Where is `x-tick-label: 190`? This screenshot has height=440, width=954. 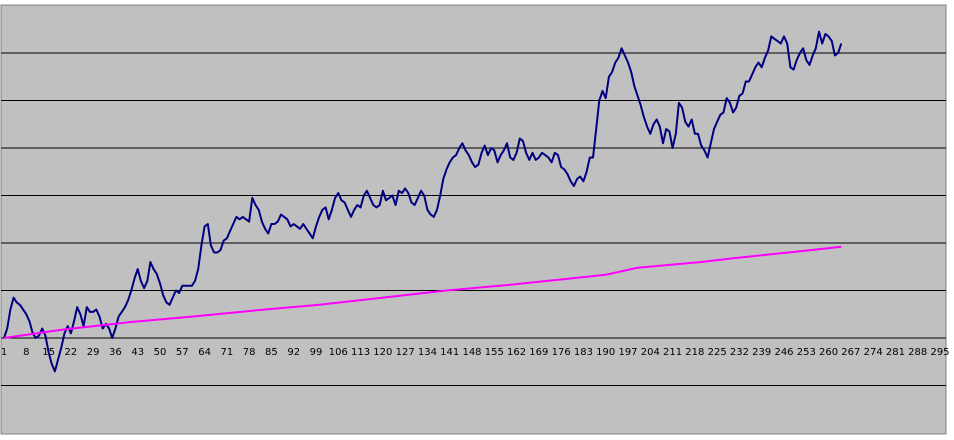 x-tick-label: 190 is located at coordinates (605, 352).